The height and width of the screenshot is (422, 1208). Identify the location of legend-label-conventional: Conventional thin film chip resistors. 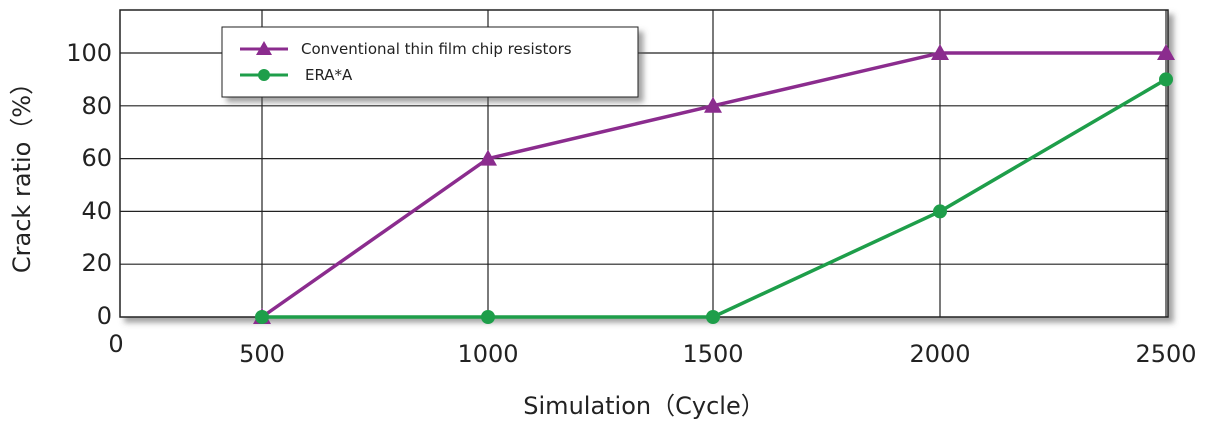
(436, 49).